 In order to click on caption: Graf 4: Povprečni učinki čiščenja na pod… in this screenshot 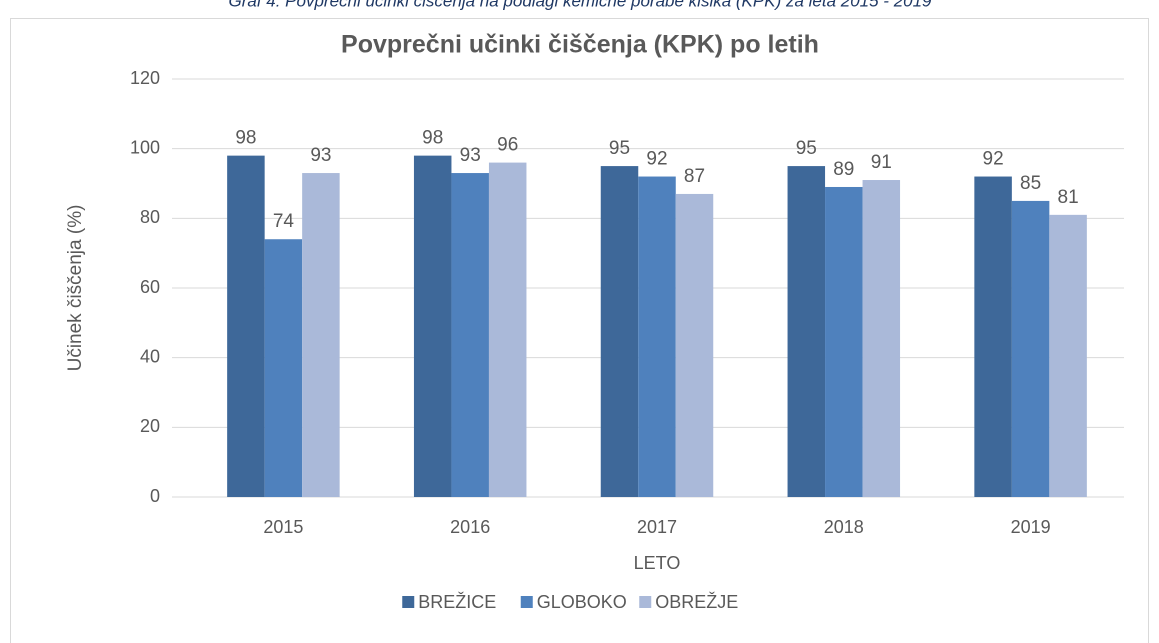, I will do `click(580, 5)`.